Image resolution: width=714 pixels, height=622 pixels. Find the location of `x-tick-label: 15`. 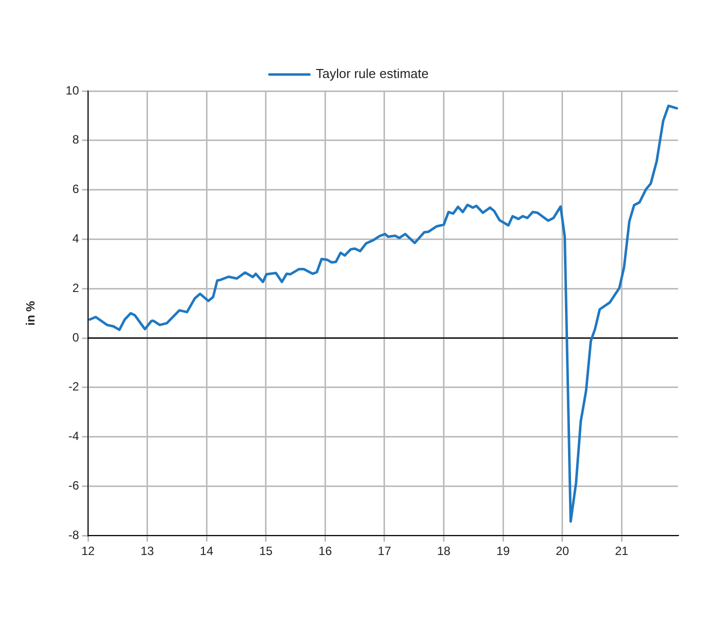

x-tick-label: 15 is located at coordinates (266, 551).